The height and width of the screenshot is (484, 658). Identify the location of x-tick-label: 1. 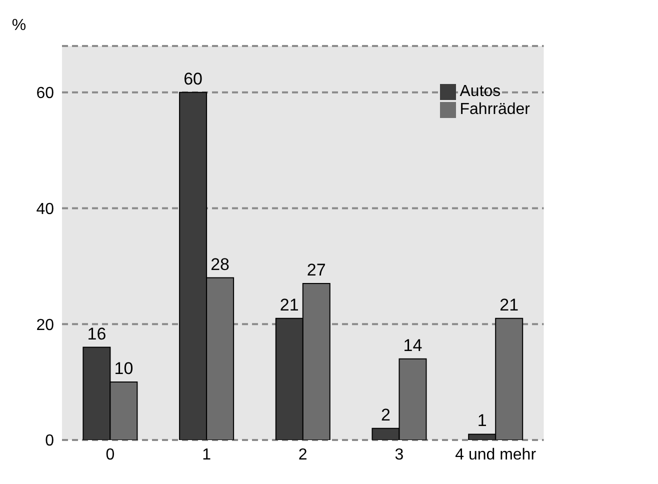
(207, 455).